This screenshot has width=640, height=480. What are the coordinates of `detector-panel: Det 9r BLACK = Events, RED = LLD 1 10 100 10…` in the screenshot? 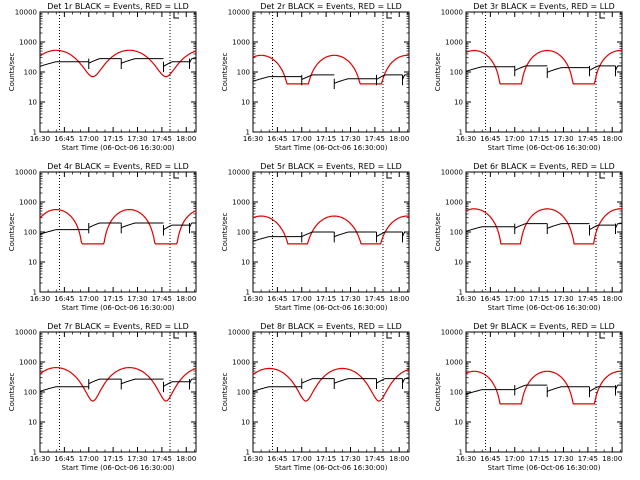 It's located at (528, 397).